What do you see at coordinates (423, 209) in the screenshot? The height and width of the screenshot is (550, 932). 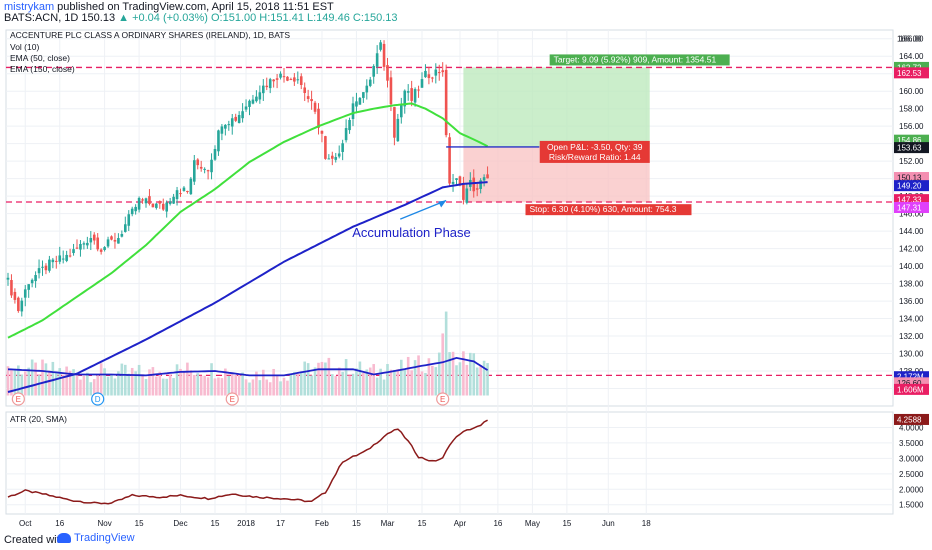 I see `annotation-arrow` at bounding box center [423, 209].